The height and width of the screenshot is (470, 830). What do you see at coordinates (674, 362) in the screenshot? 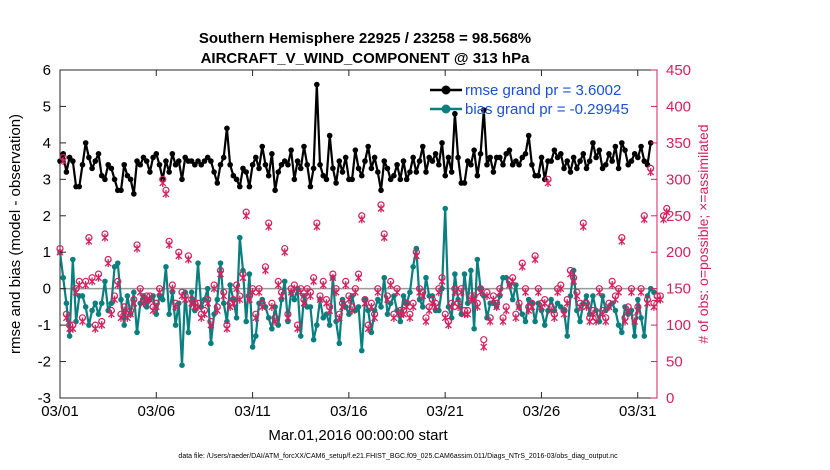
I see `y2-tick-label: 50` at bounding box center [674, 362].